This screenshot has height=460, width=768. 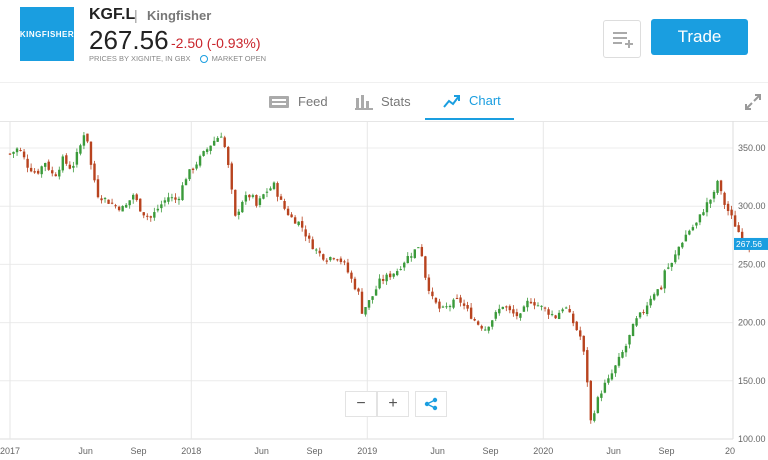 I want to click on last-price-label: 267.56, so click(x=749, y=244).